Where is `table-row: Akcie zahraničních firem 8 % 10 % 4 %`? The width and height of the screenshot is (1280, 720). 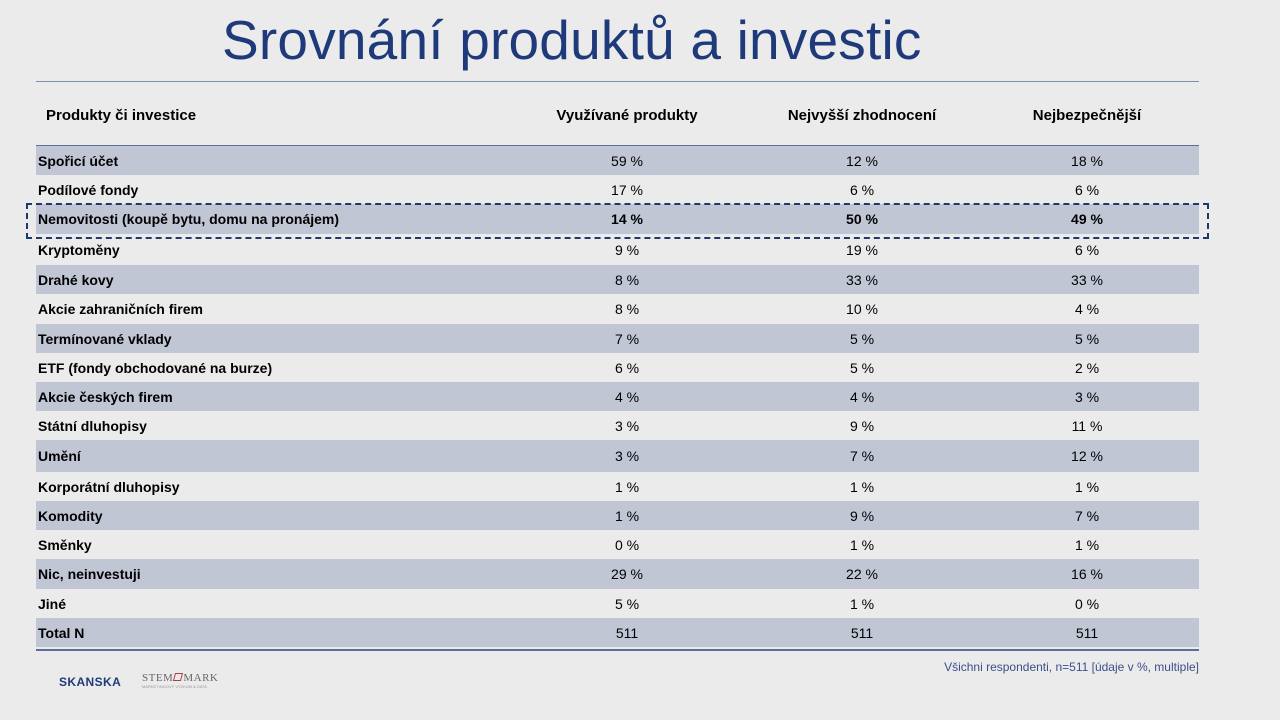 table-row: Akcie zahraničních firem 8 % 10 % 4 % is located at coordinates (617, 309).